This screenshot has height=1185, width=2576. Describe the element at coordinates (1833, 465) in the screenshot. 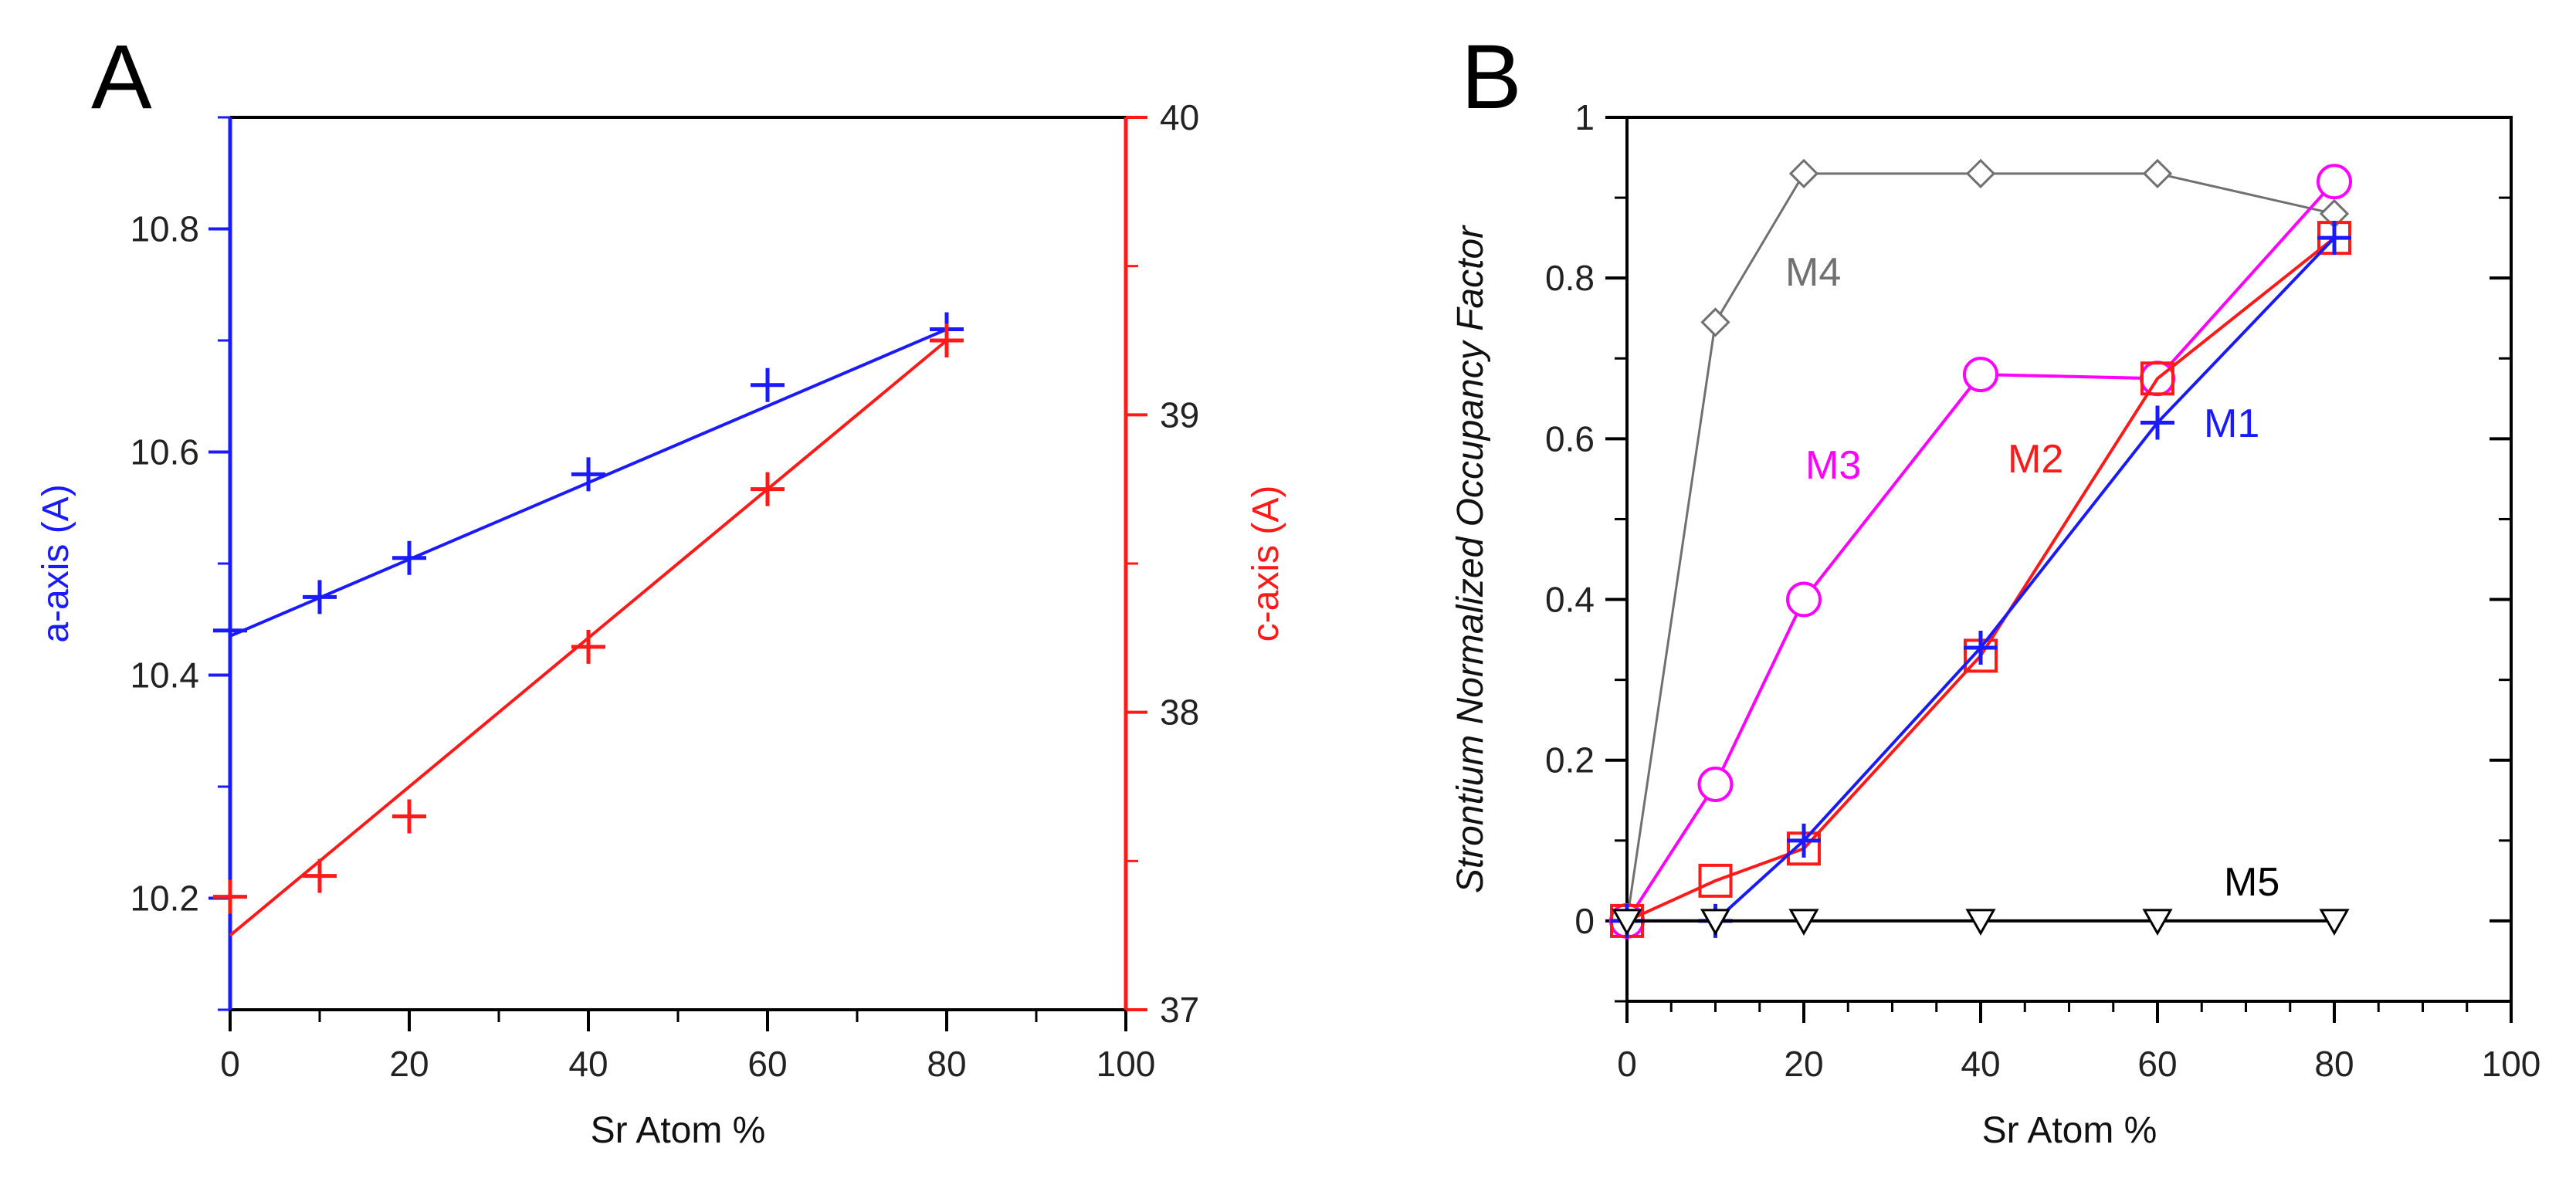

I see `series-label-m3: M3` at that location.